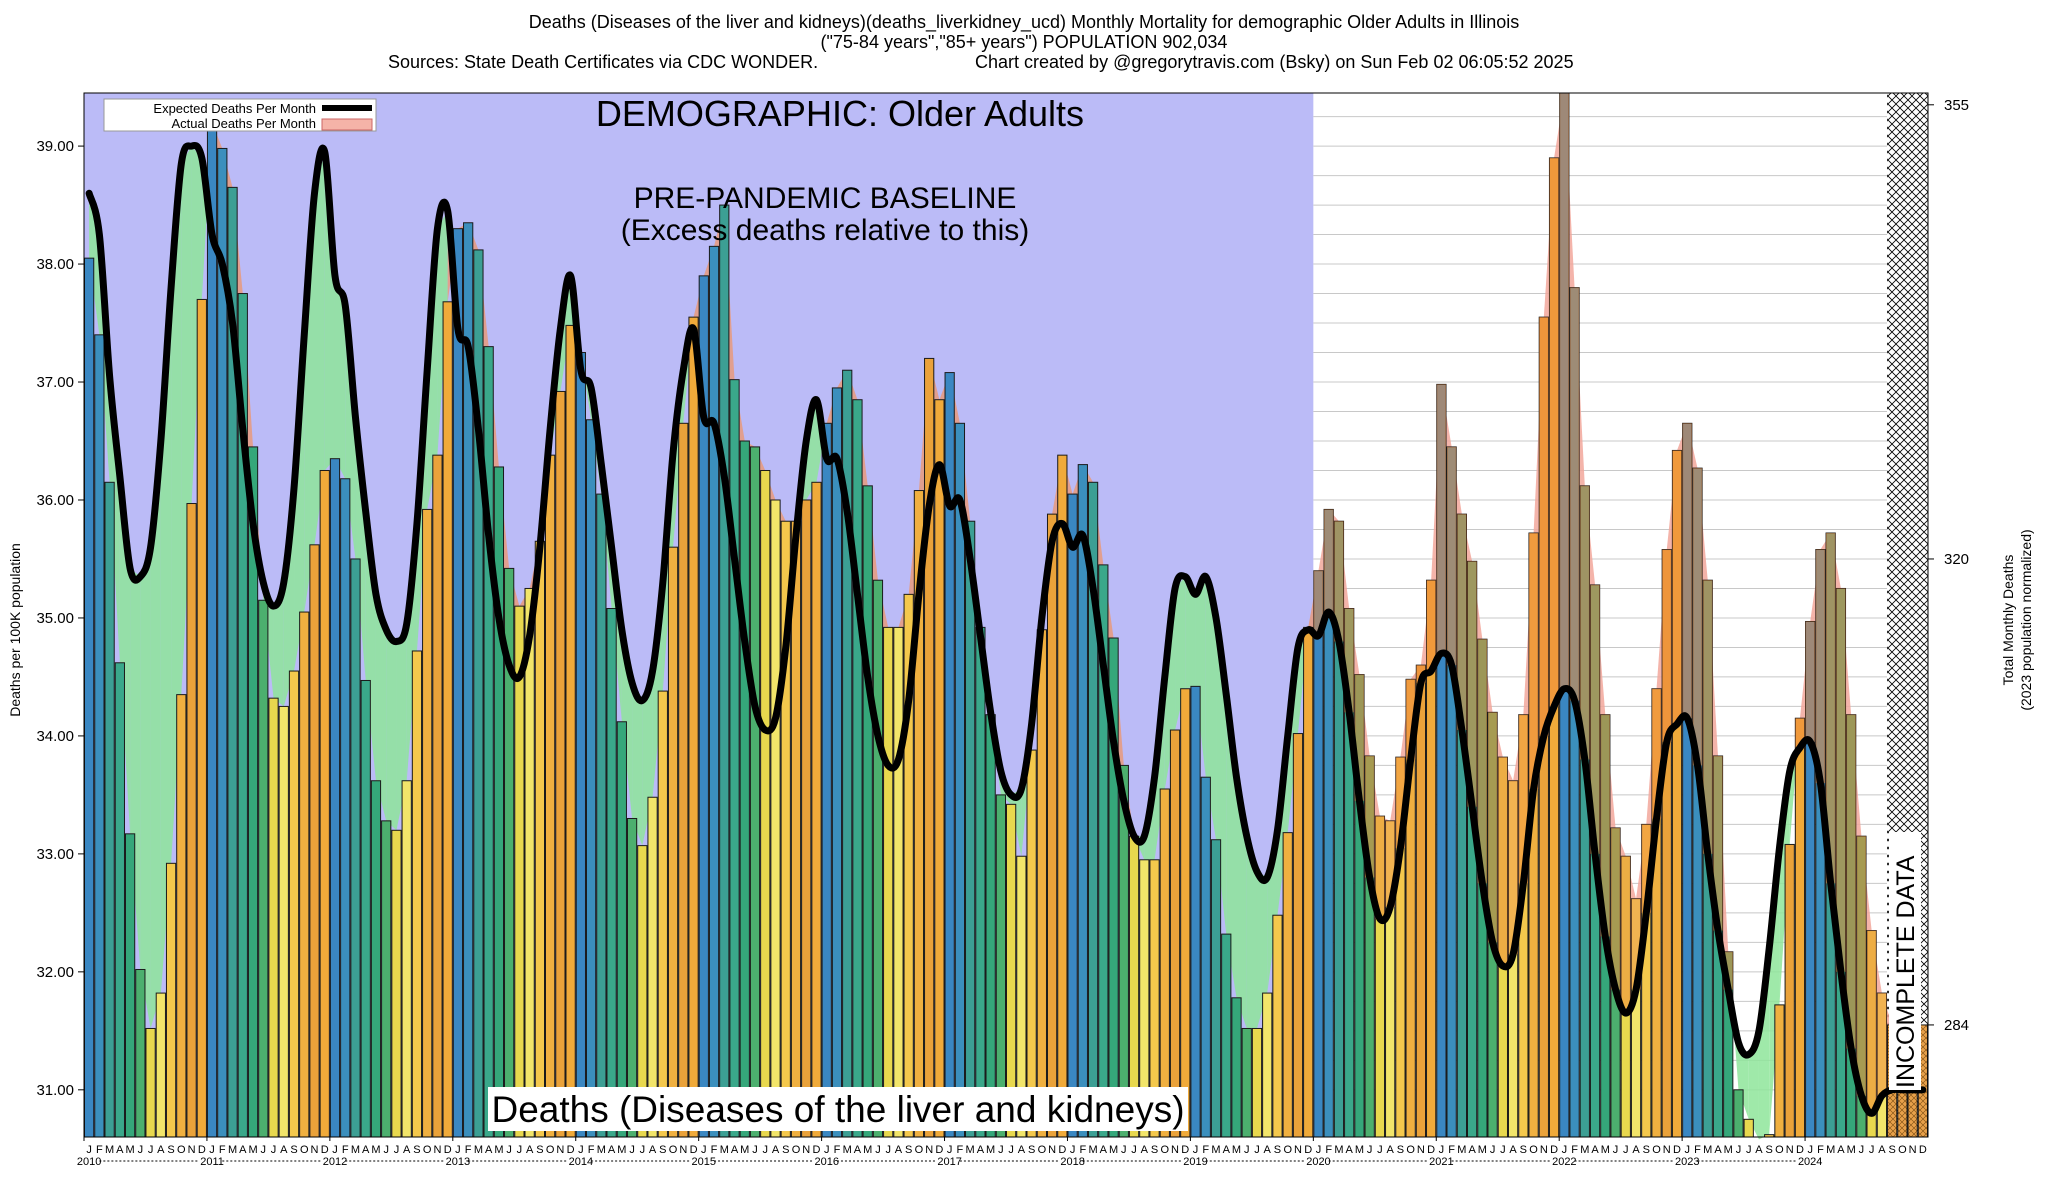 The height and width of the screenshot is (1200, 2048). What do you see at coordinates (1906, 971) in the screenshot?
I see `incomplete-data-label: INCOMPLETE DATA` at bounding box center [1906, 971].